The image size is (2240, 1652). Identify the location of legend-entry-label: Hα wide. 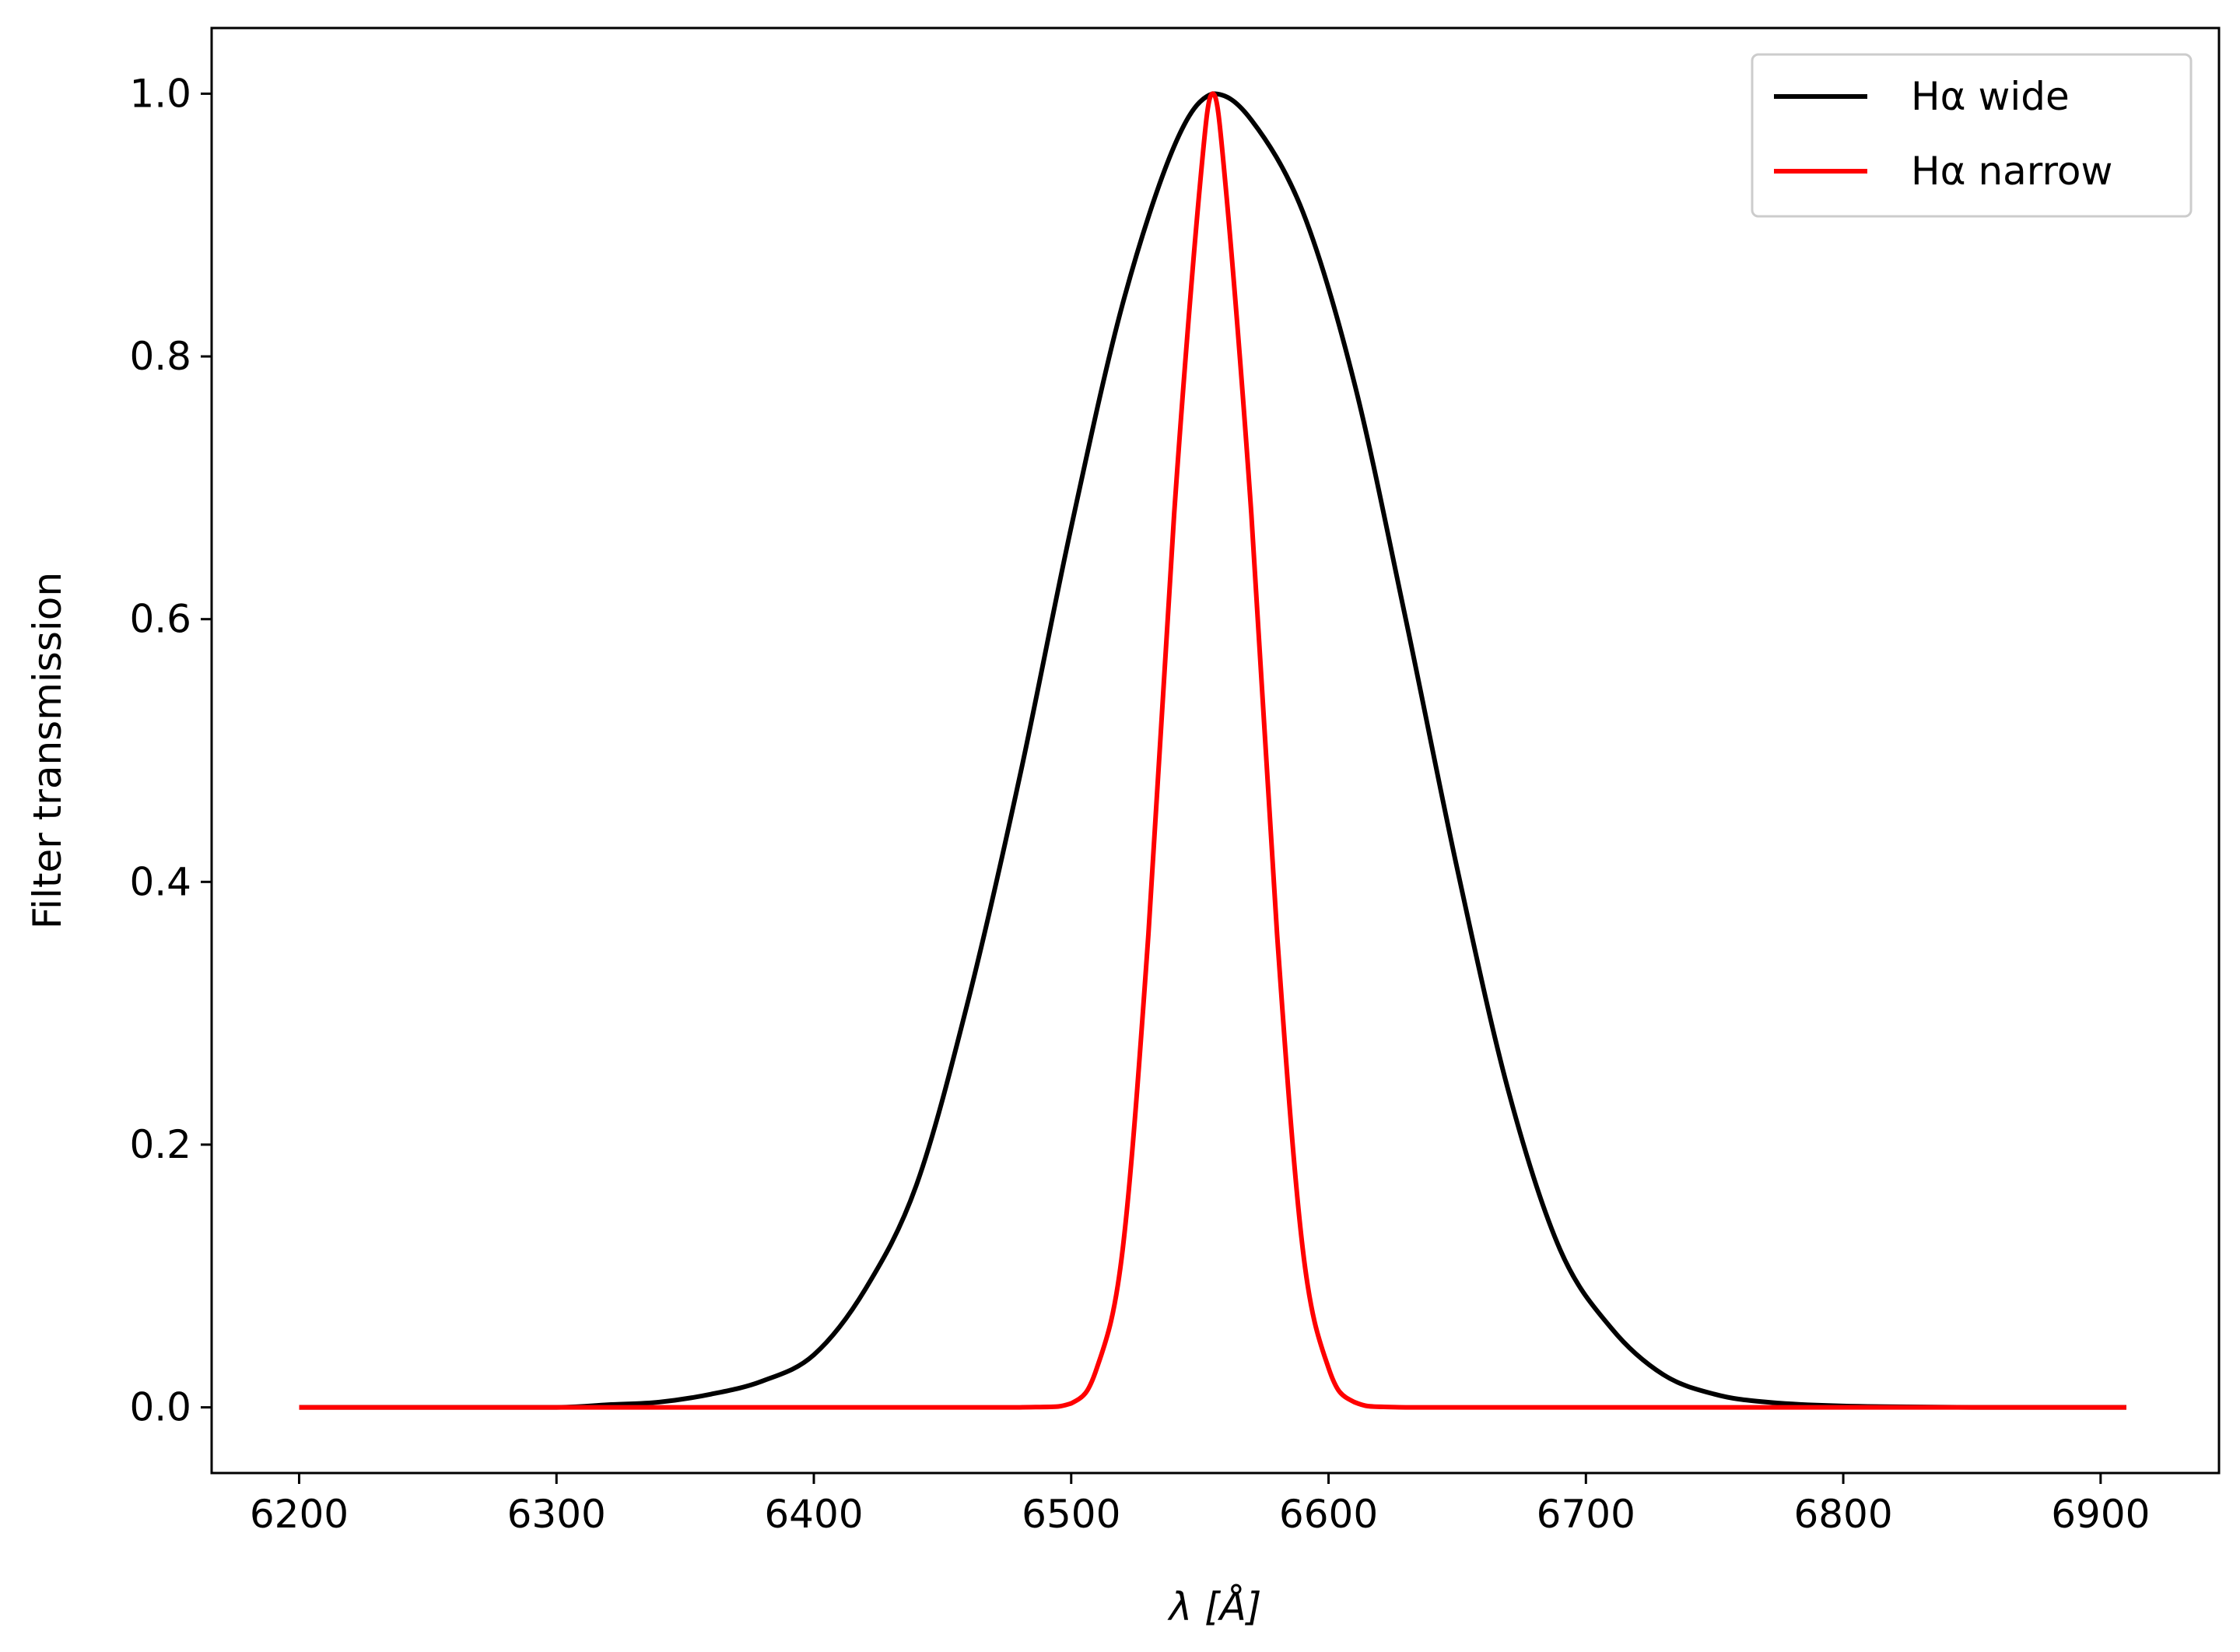
(1990, 97).